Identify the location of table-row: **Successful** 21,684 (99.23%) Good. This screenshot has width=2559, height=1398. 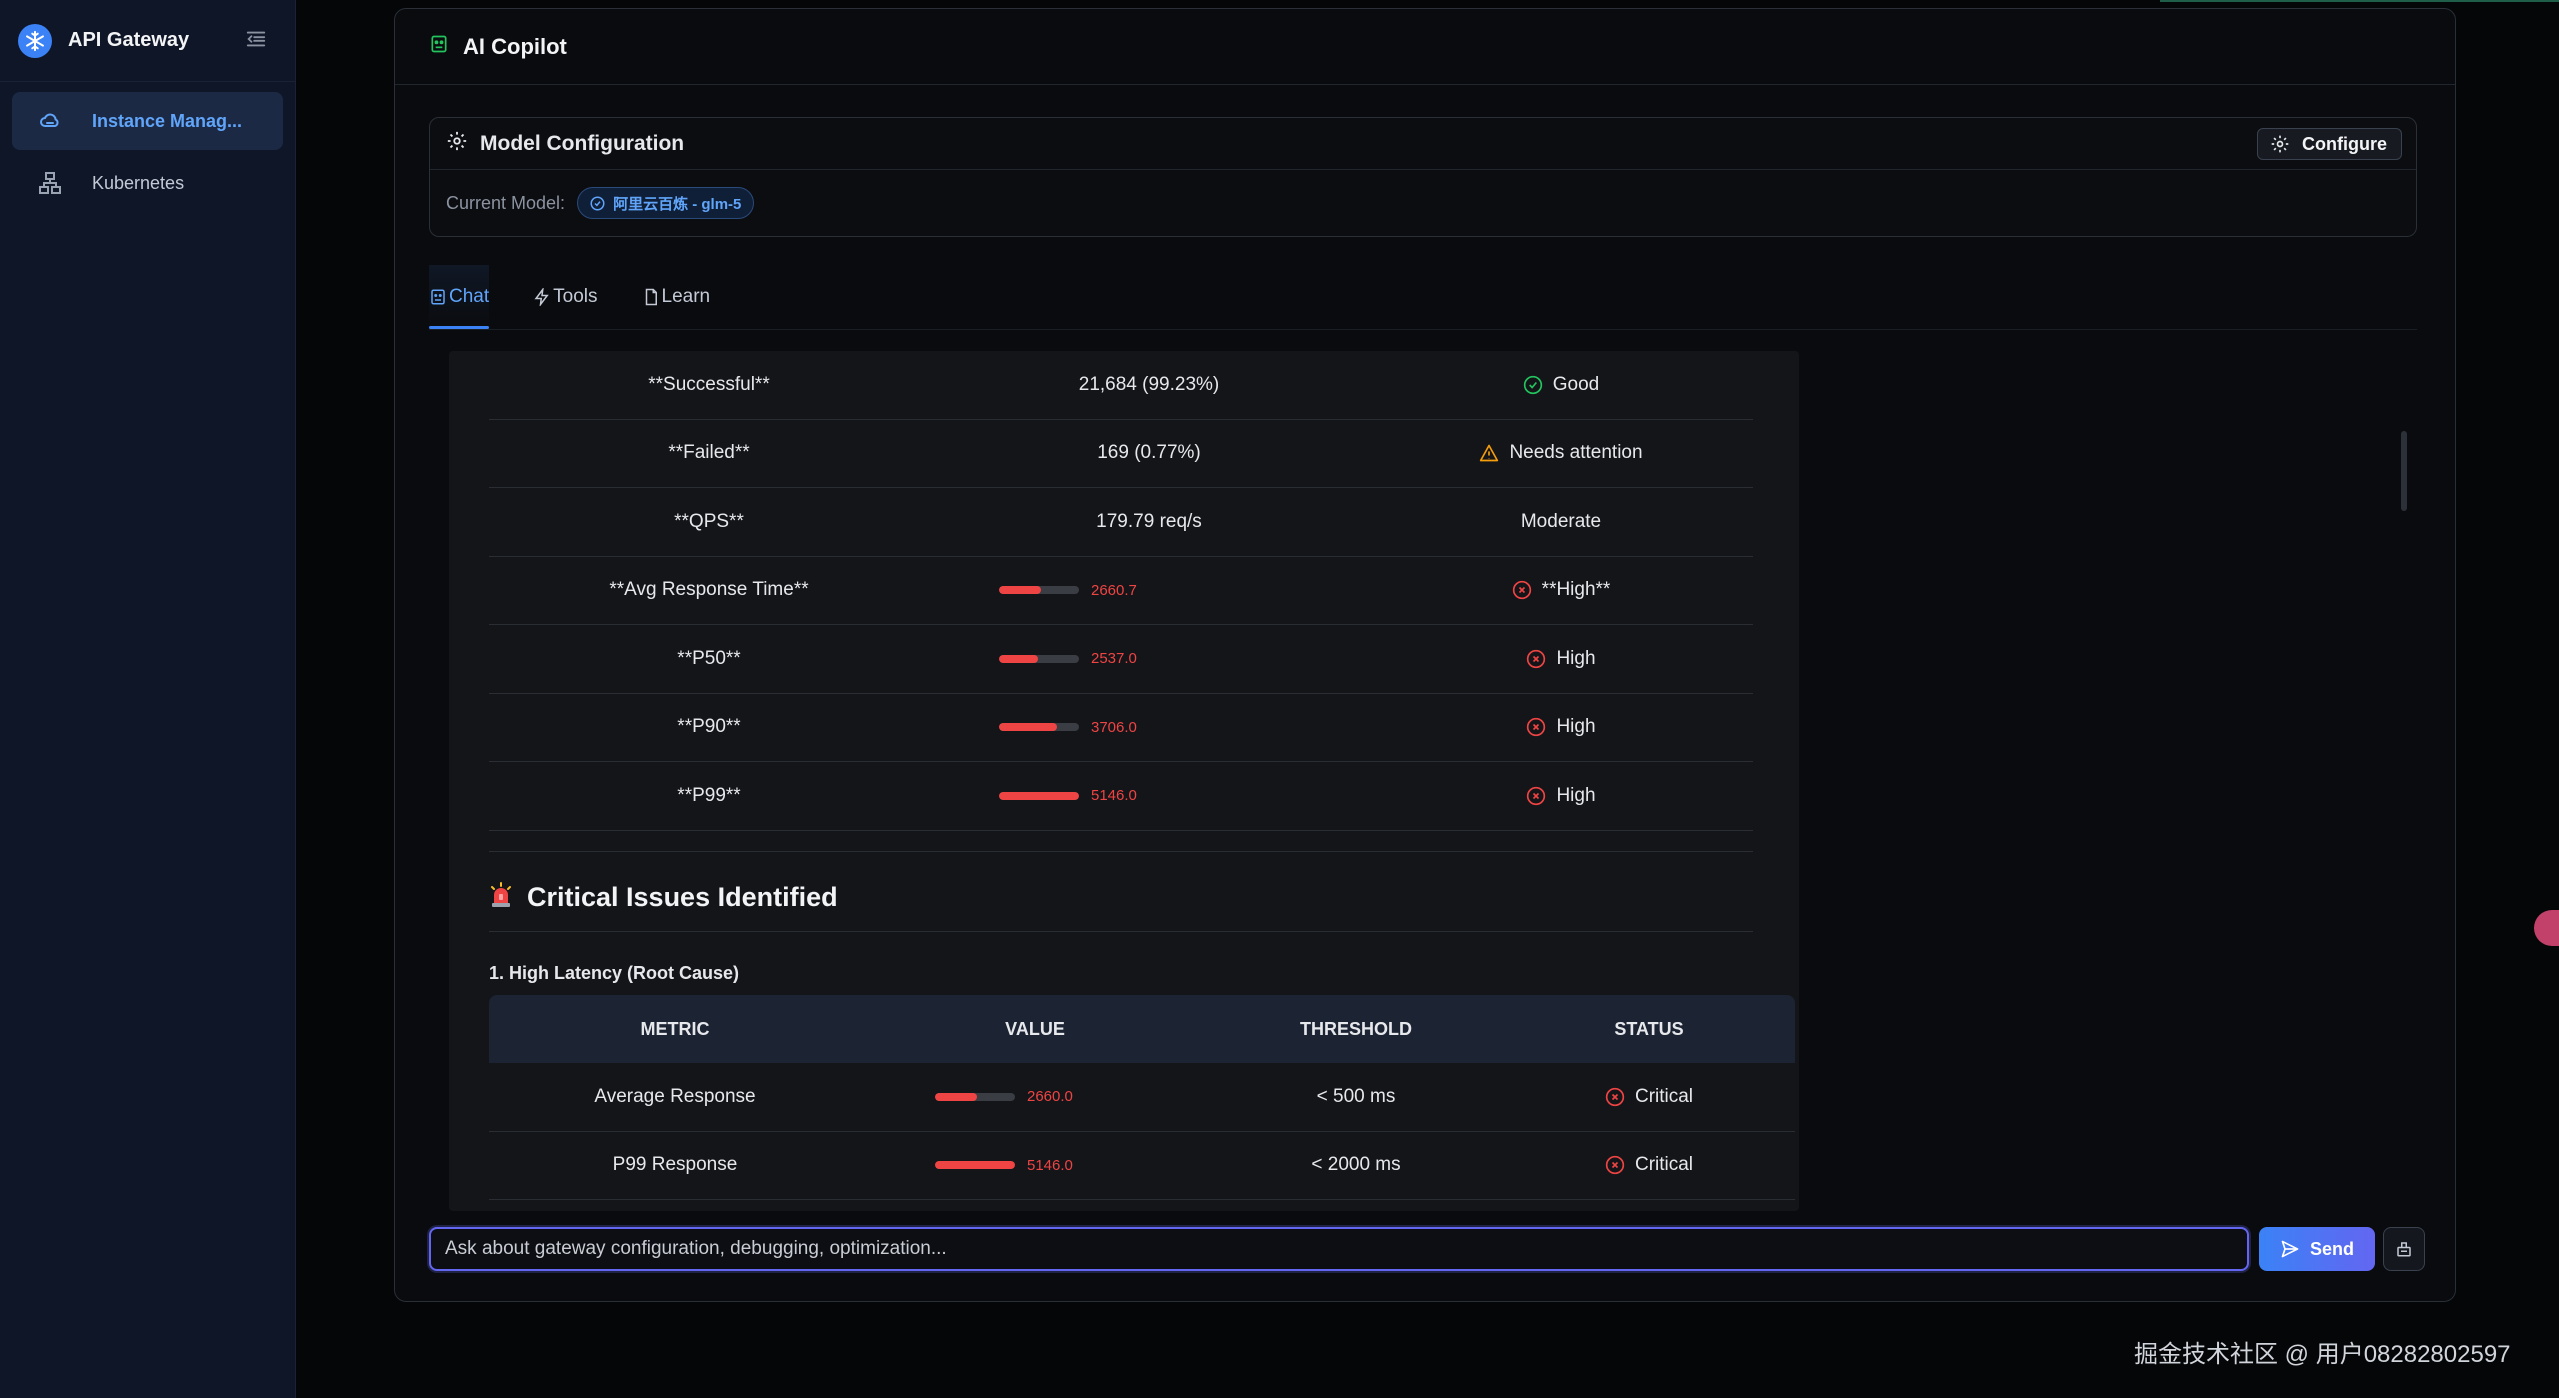
(1121, 385).